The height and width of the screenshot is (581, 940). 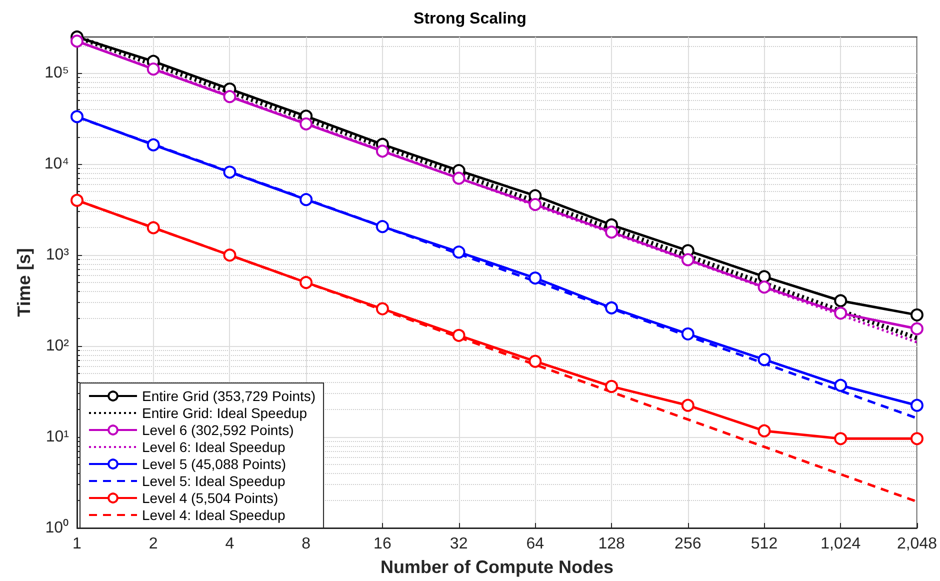 What do you see at coordinates (764, 544) in the screenshot?
I see `x-tick-label: 512` at bounding box center [764, 544].